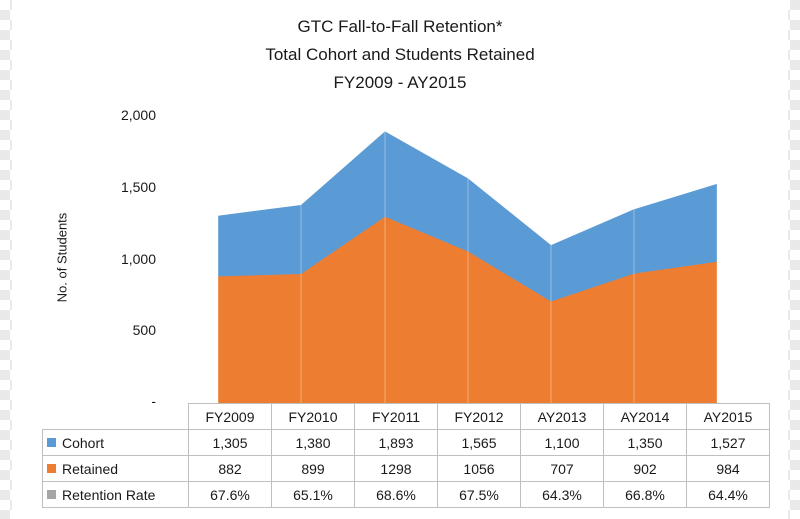 Image resolution: width=800 pixels, height=519 pixels. I want to click on table-cell: 1298, so click(396, 468).